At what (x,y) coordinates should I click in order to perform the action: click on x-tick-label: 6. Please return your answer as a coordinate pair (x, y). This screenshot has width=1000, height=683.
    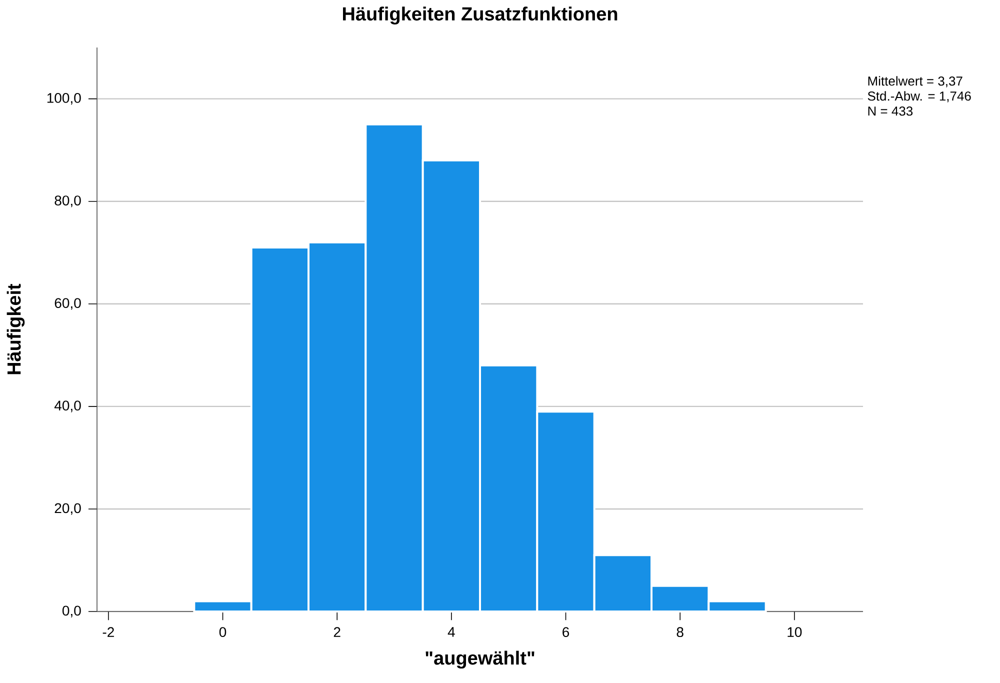
    Looking at the image, I should click on (566, 632).